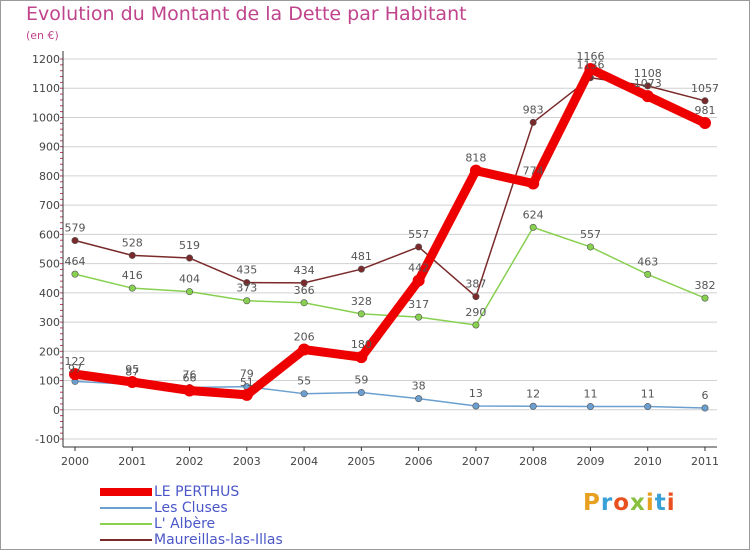 The height and width of the screenshot is (550, 750). What do you see at coordinates (189, 245) in the screenshot?
I see `data-label: 519` at bounding box center [189, 245].